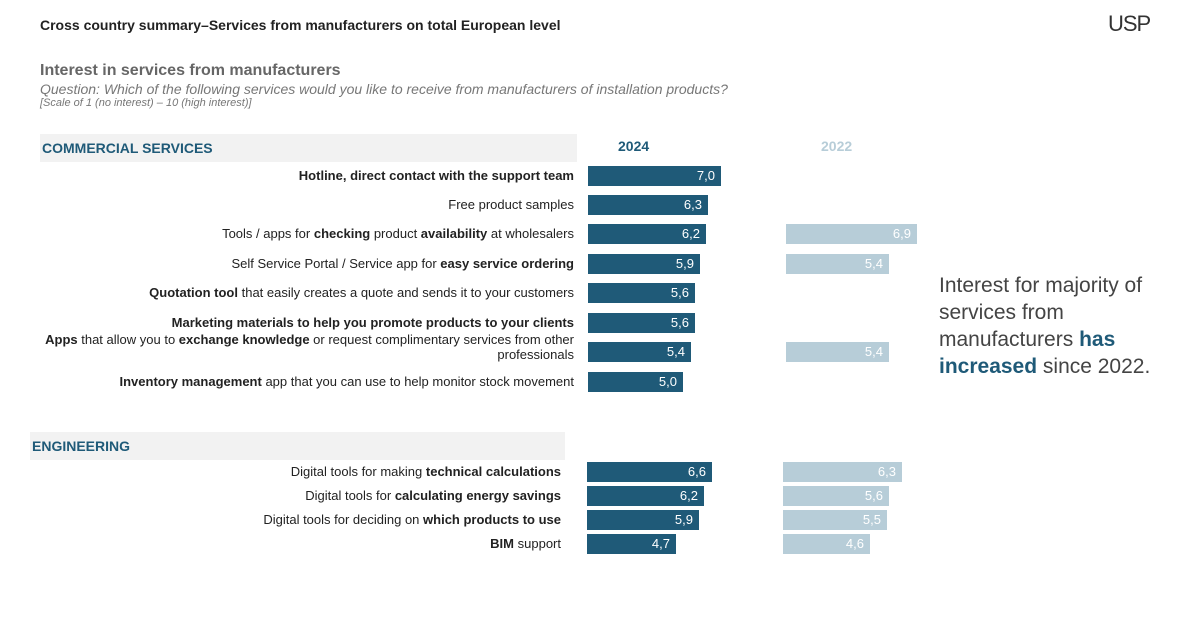 Image resolution: width=1195 pixels, height=624 pixels. Describe the element at coordinates (675, 351) in the screenshot. I see `data-label-2024: 5,4` at that location.